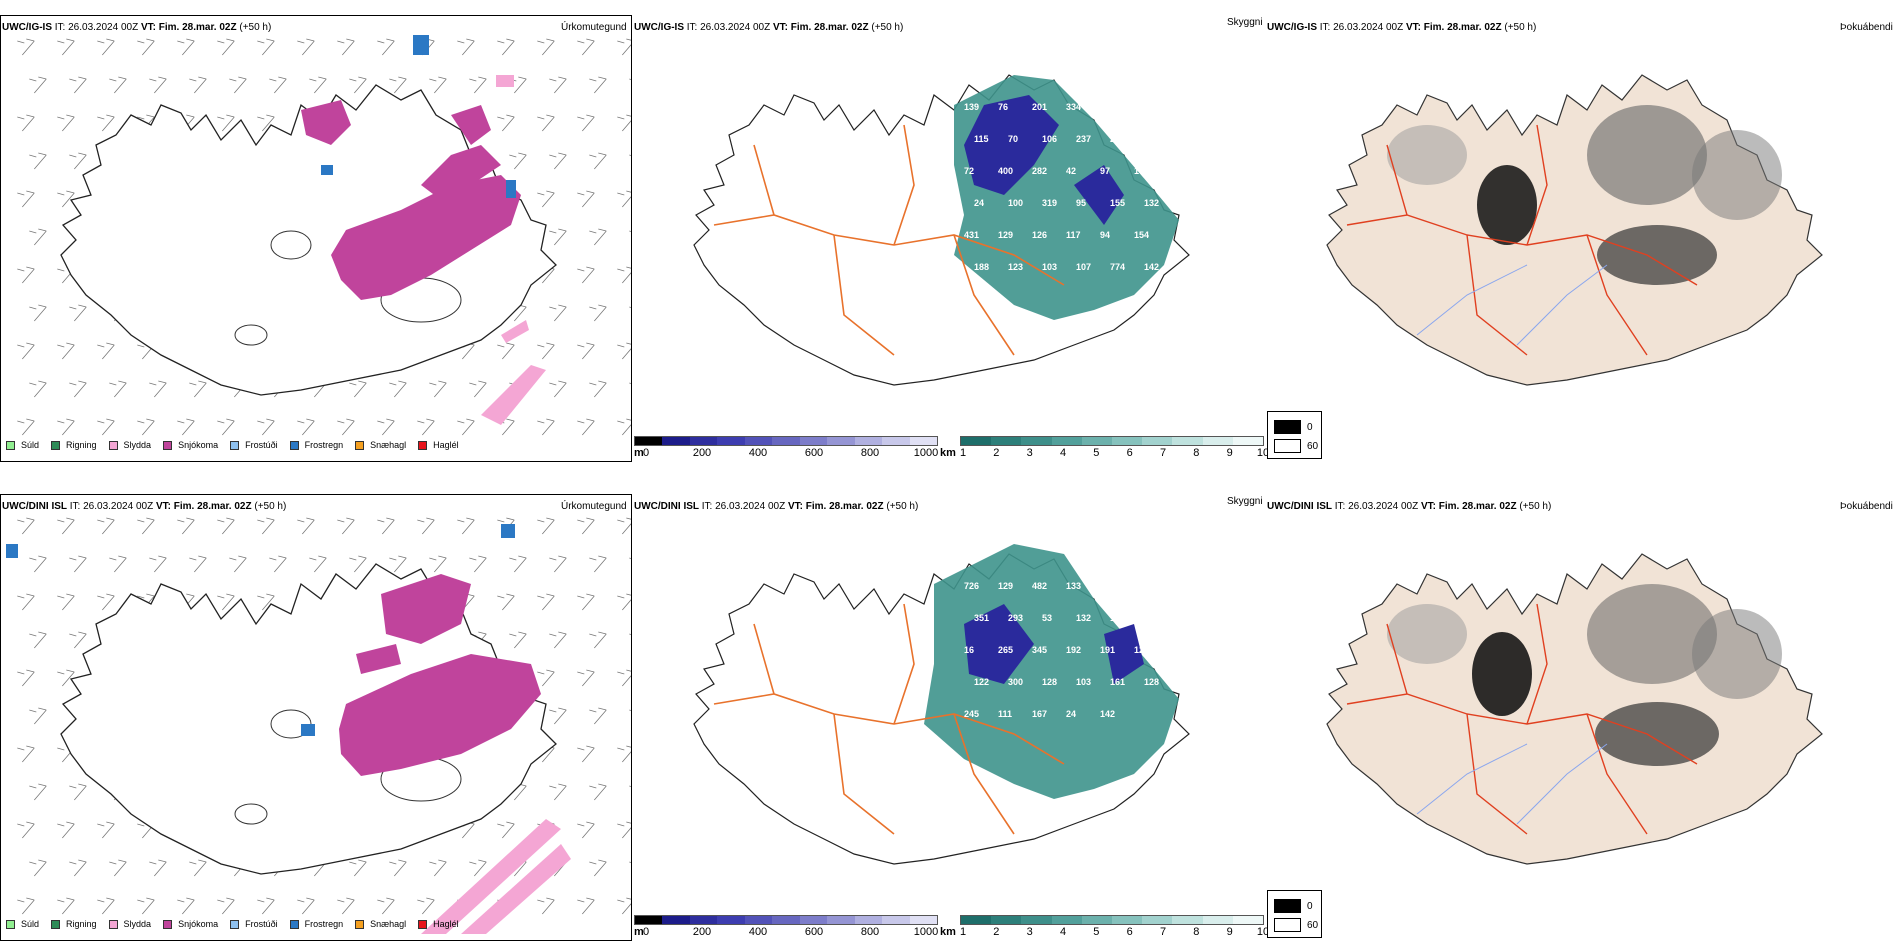 This screenshot has width=1900, height=950. Describe the element at coordinates (702, 932) in the screenshot. I see `scale-tick-label: 200` at that location.